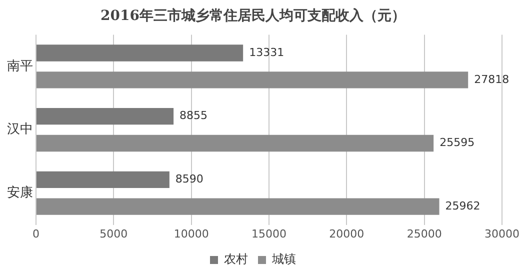  What do you see at coordinates (20, 66) in the screenshot?
I see `y-tick-label: 南平` at bounding box center [20, 66].